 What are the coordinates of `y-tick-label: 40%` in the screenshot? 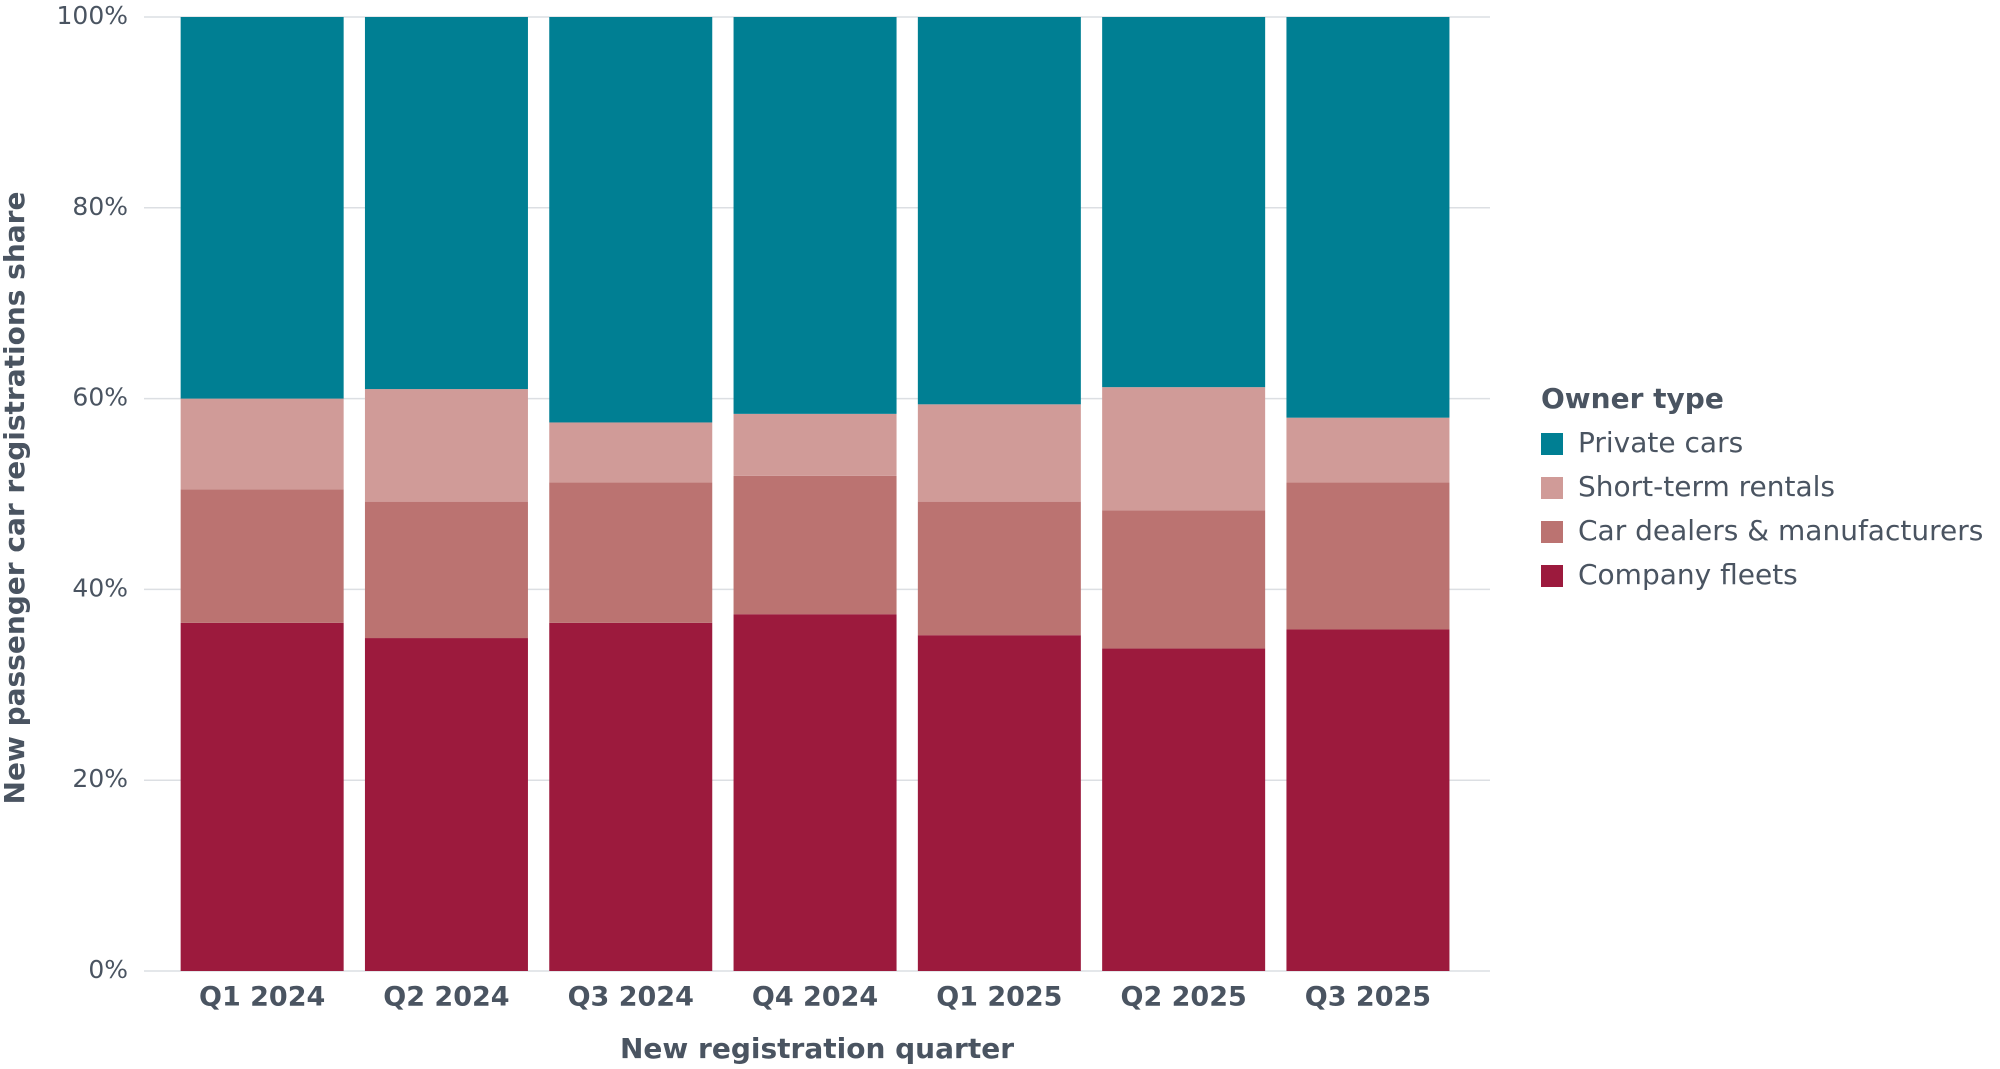 It's located at (100, 587).